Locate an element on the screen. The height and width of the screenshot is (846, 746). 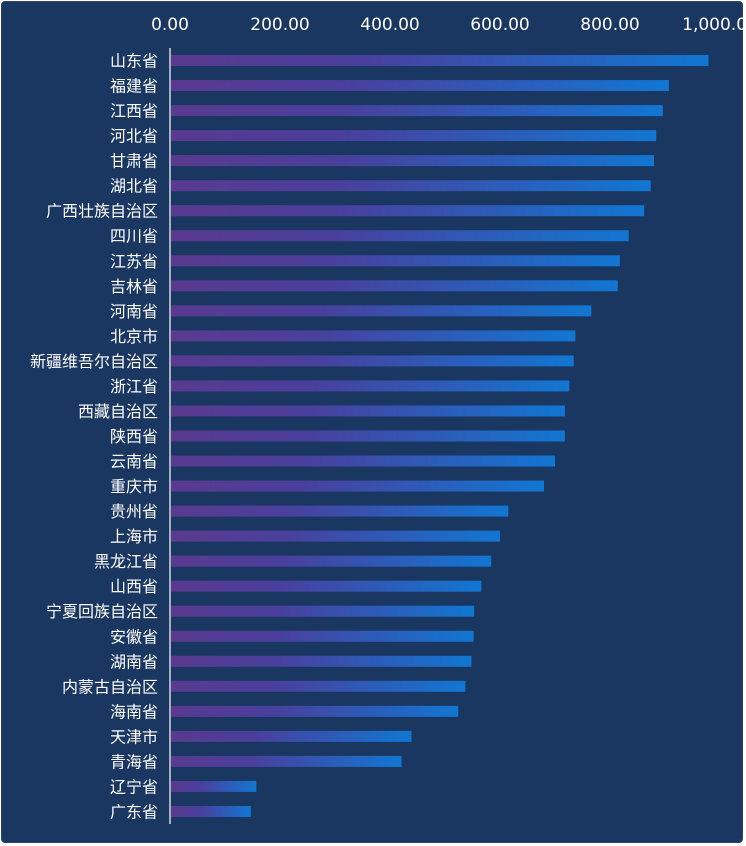
category-label: 安徽省 is located at coordinates (134, 636).